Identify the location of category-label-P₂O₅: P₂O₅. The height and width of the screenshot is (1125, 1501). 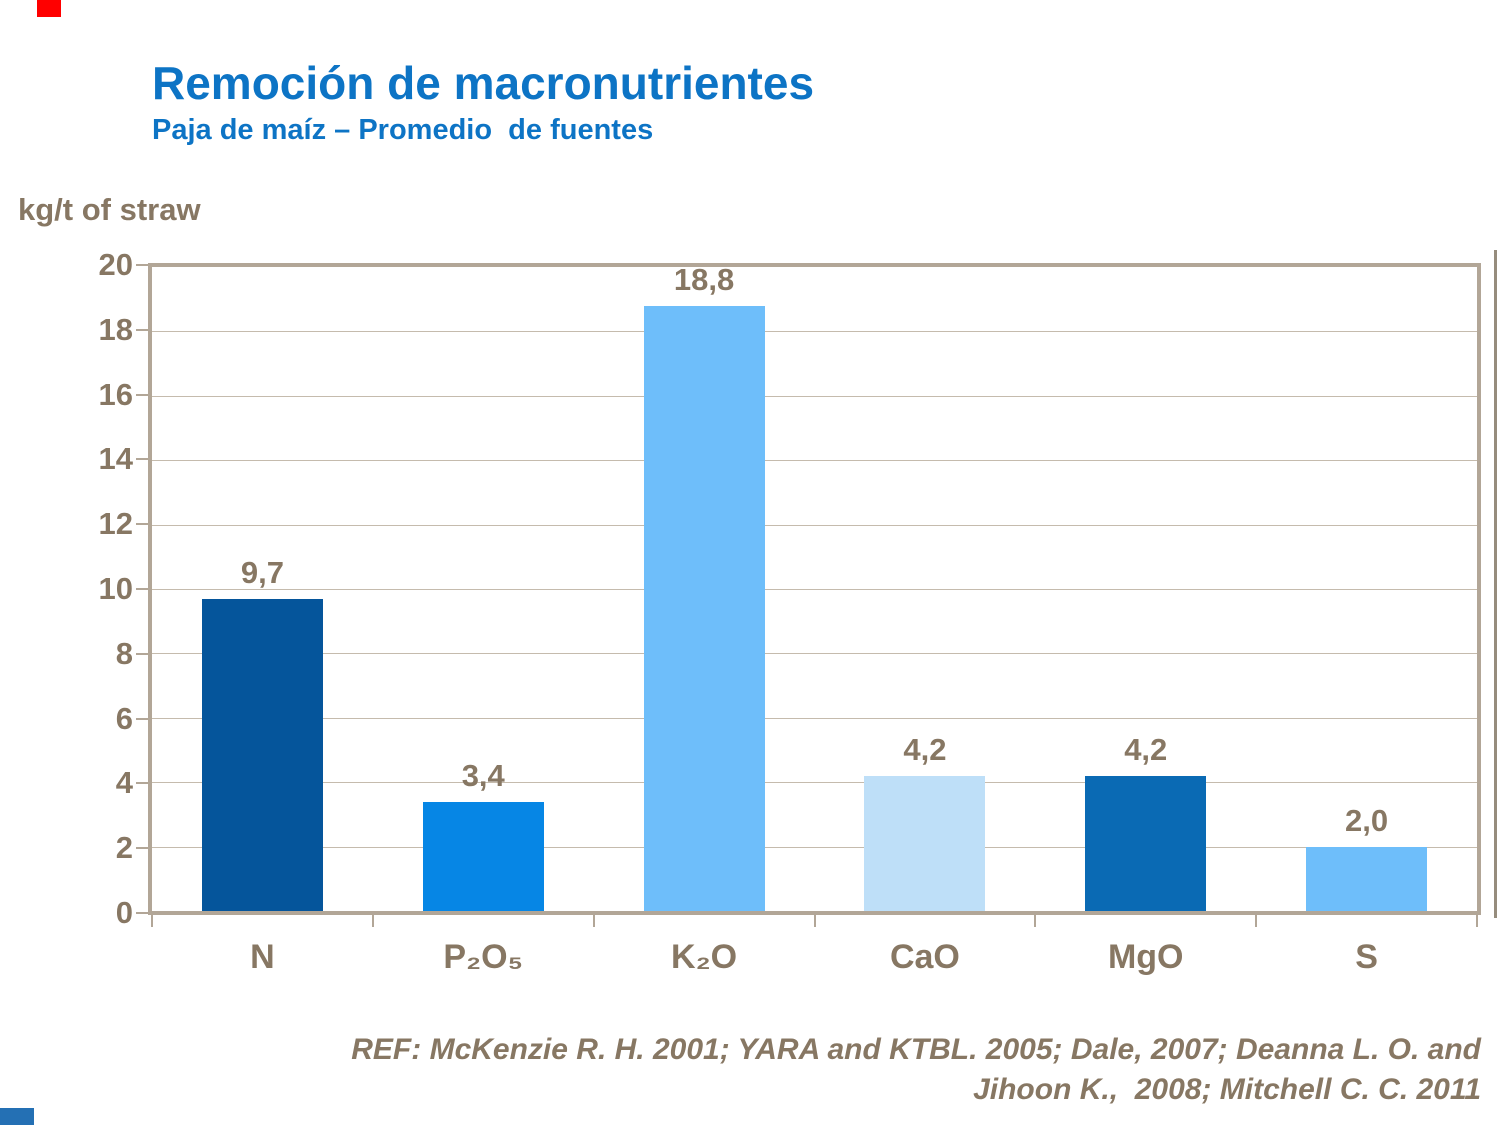
(483, 957).